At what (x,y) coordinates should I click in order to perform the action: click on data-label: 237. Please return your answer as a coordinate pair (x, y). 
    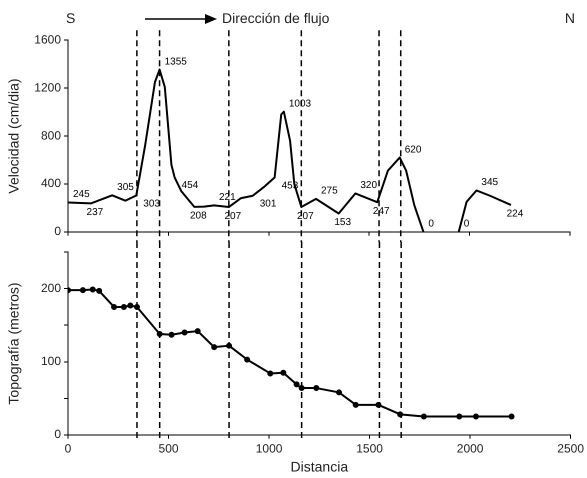
    Looking at the image, I should click on (95, 212).